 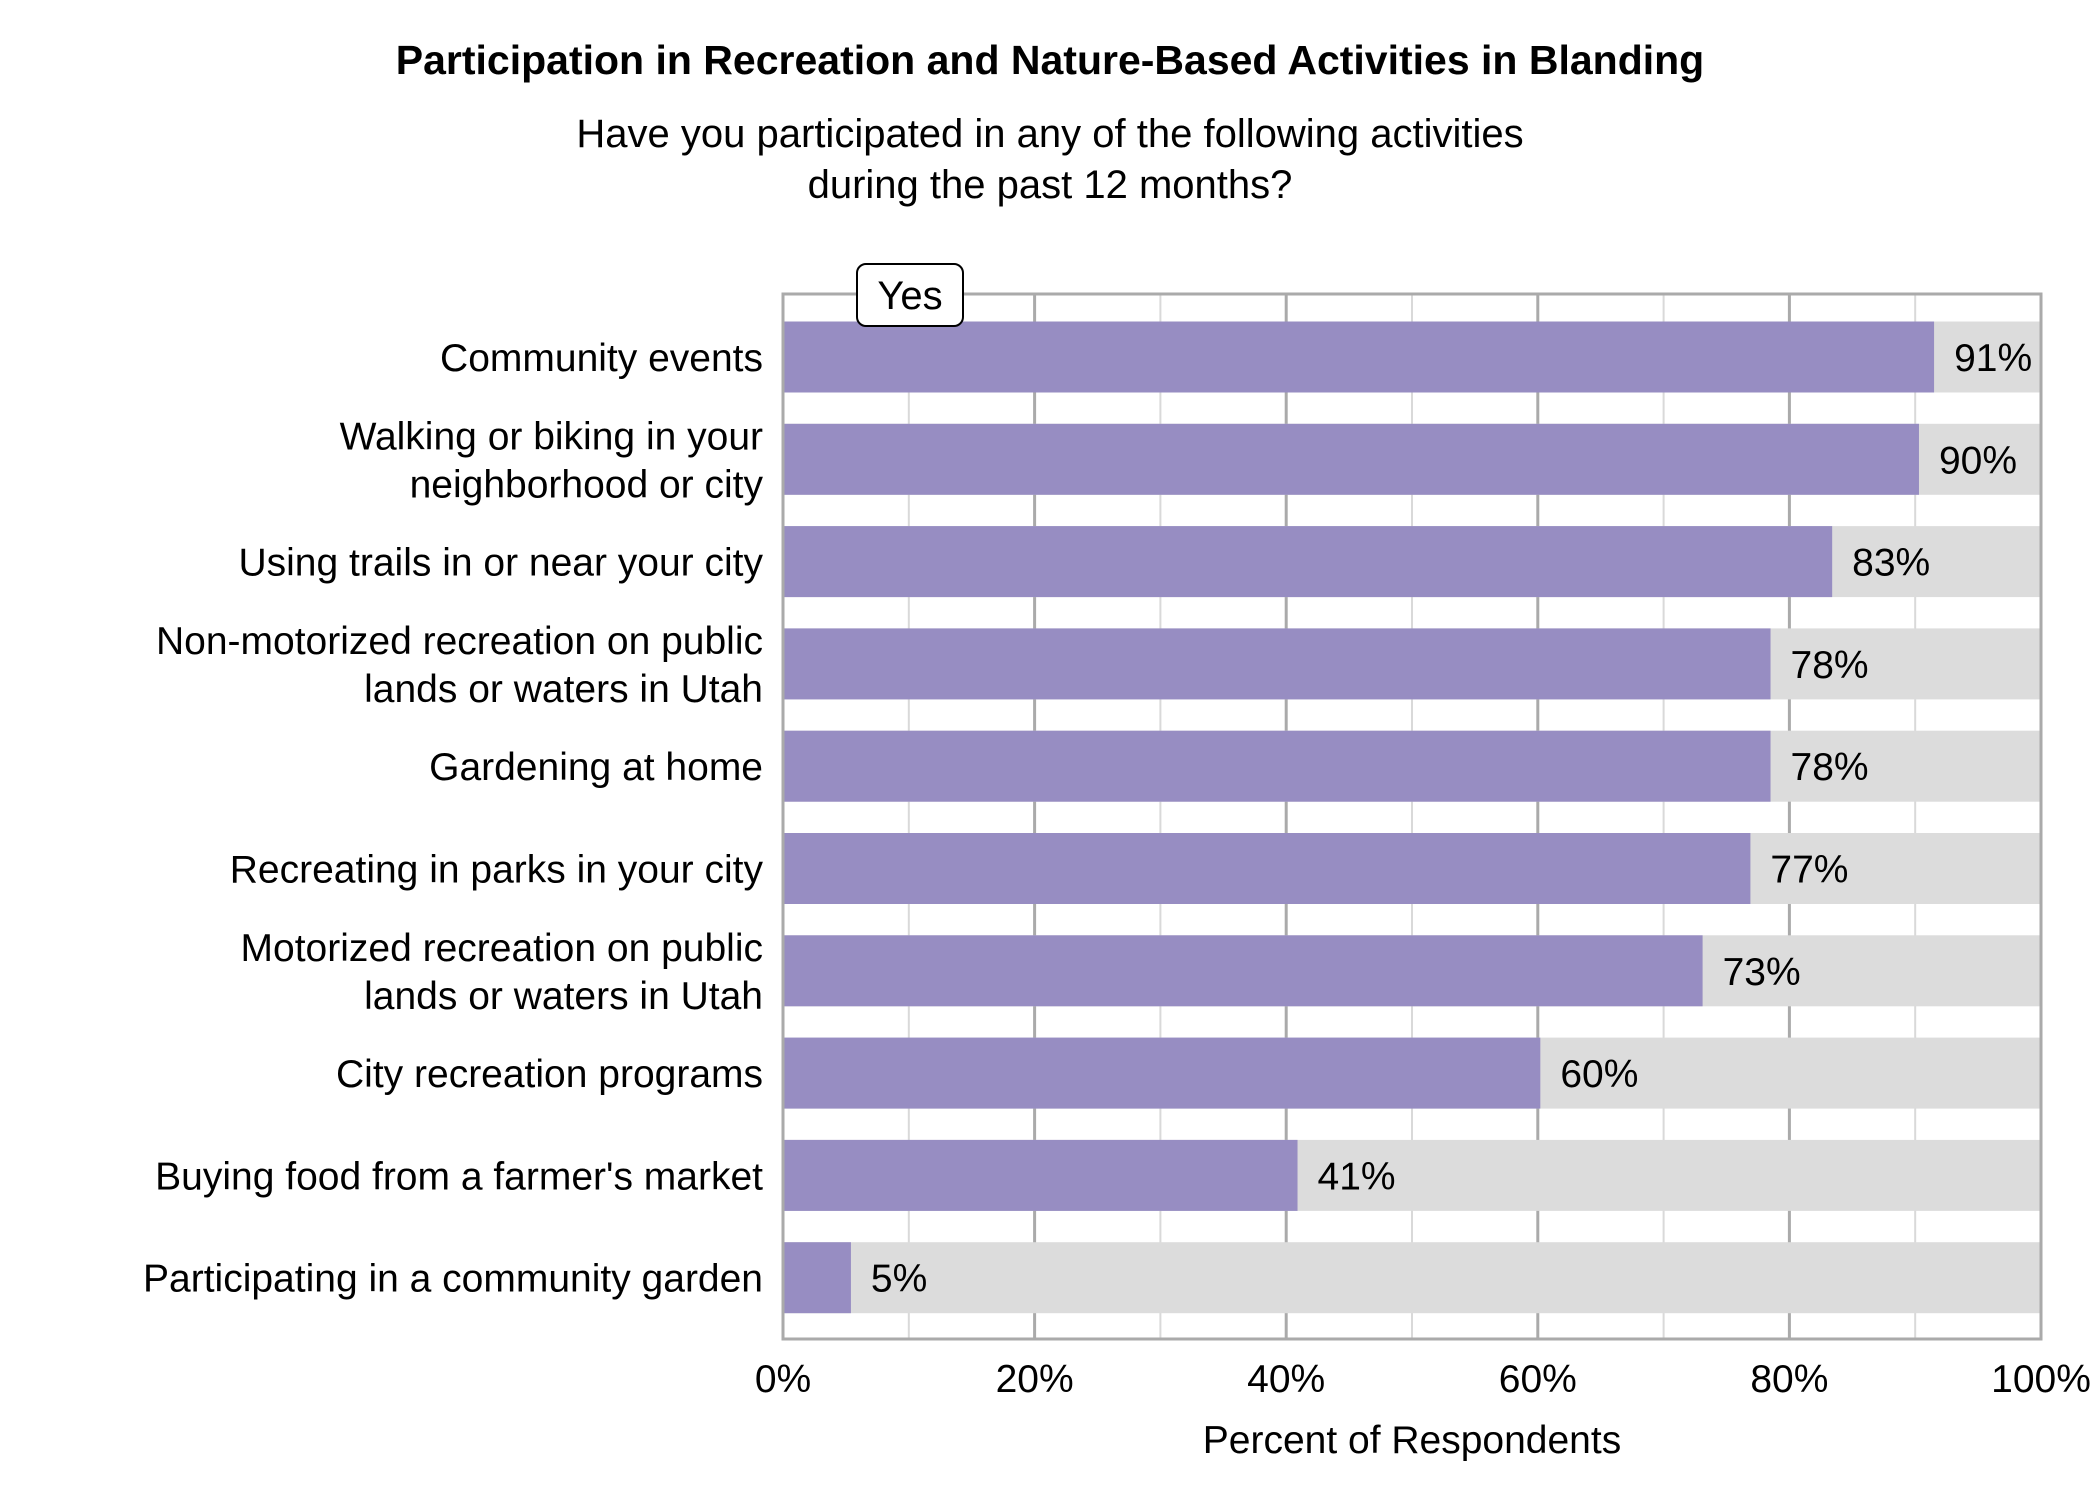 I want to click on category-label: Motorized recreation on public, so click(x=502, y=948).